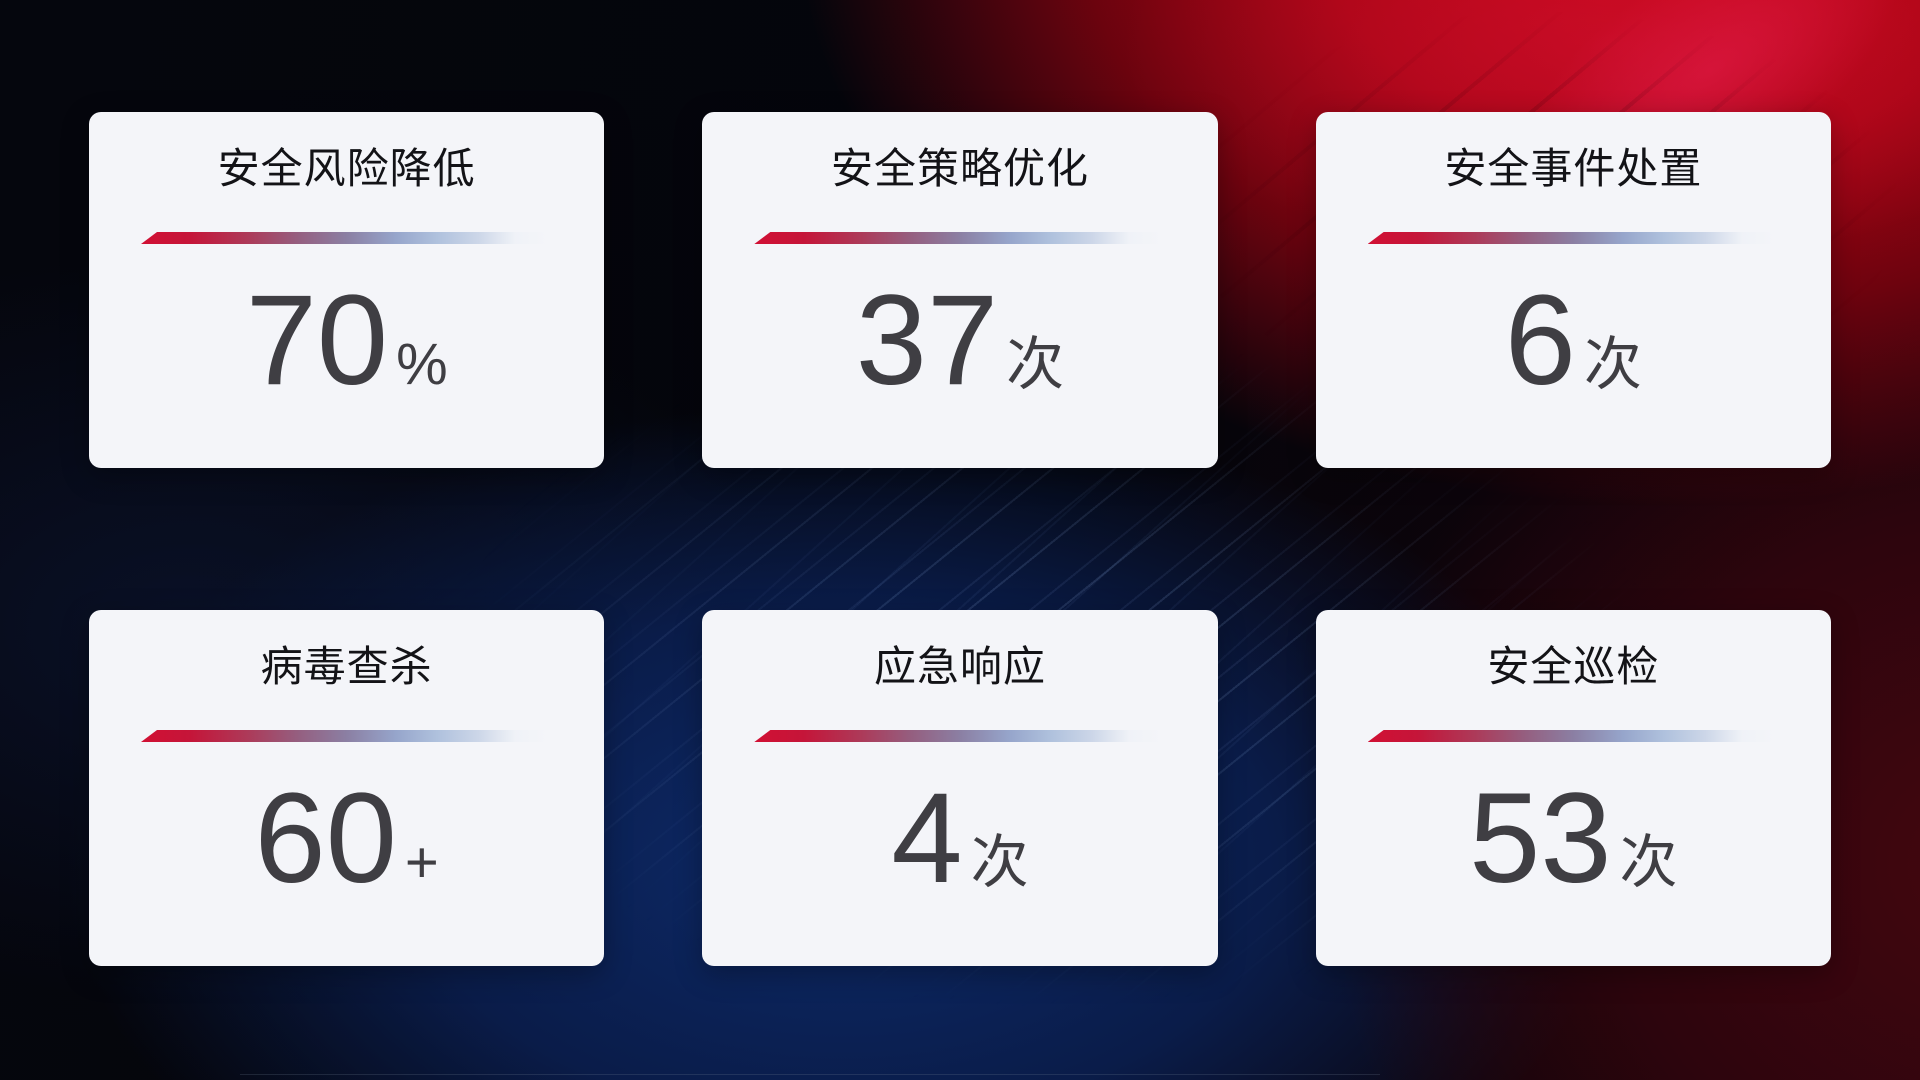  I want to click on stat-card-security-inspection: 安全巡检 53 次, so click(1573, 788).